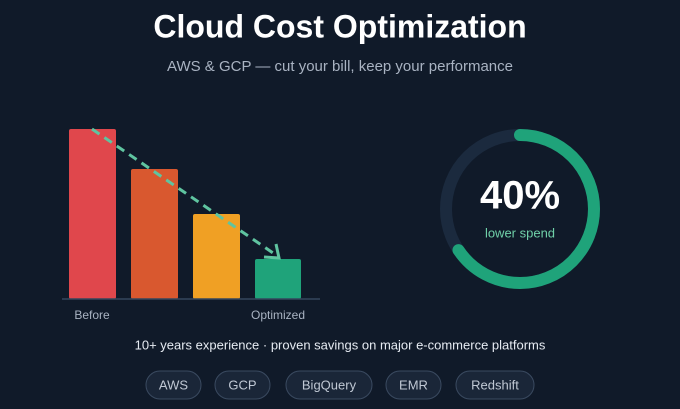 The height and width of the screenshot is (409, 680). What do you see at coordinates (278, 315) in the screenshot?
I see `bar-label: Optimized` at bounding box center [278, 315].